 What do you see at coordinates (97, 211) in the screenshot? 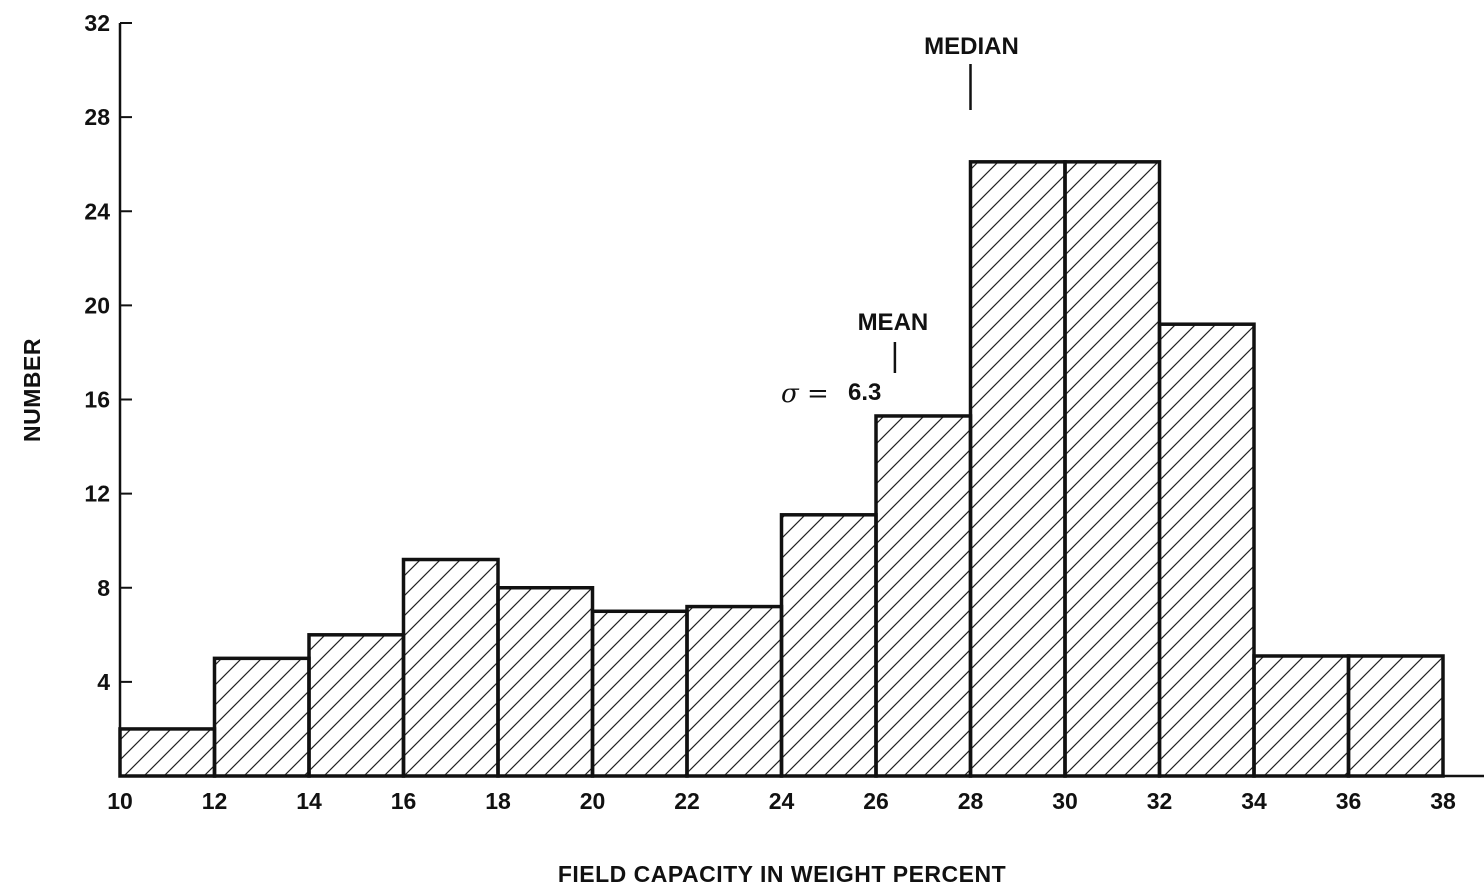
I see `y-tick-label: 24` at bounding box center [97, 211].